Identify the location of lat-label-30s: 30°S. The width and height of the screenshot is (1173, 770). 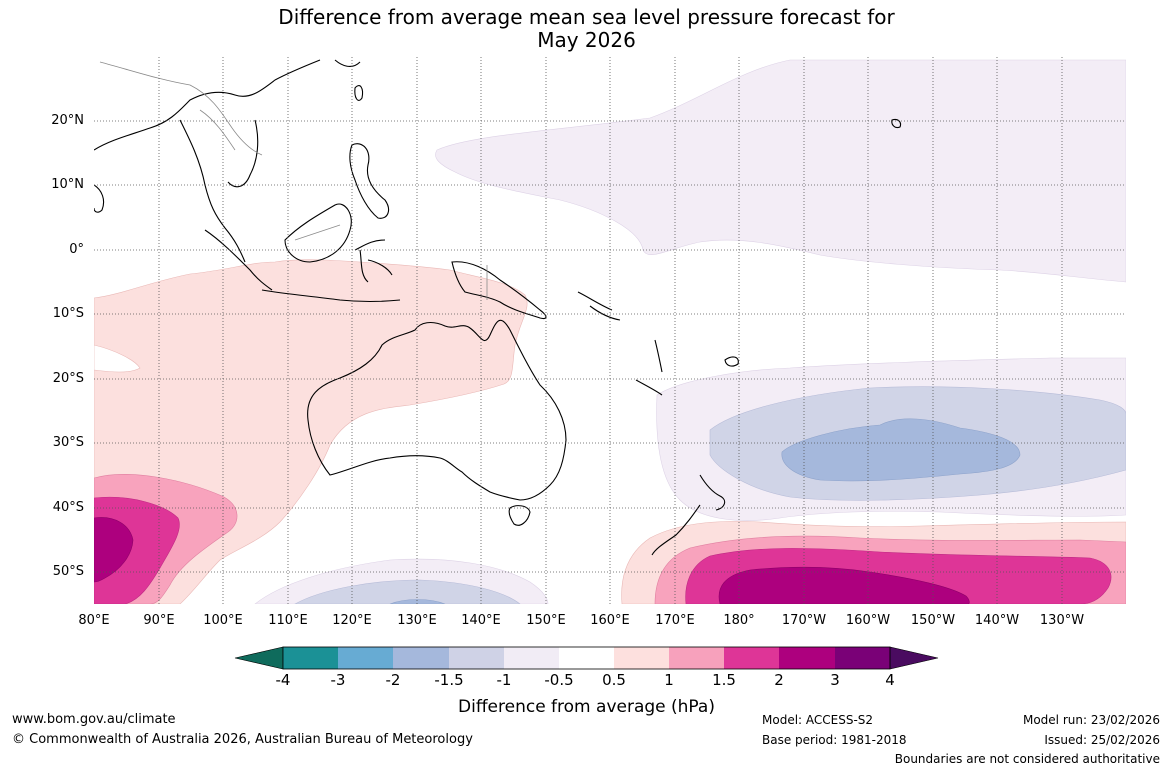
(68, 442).